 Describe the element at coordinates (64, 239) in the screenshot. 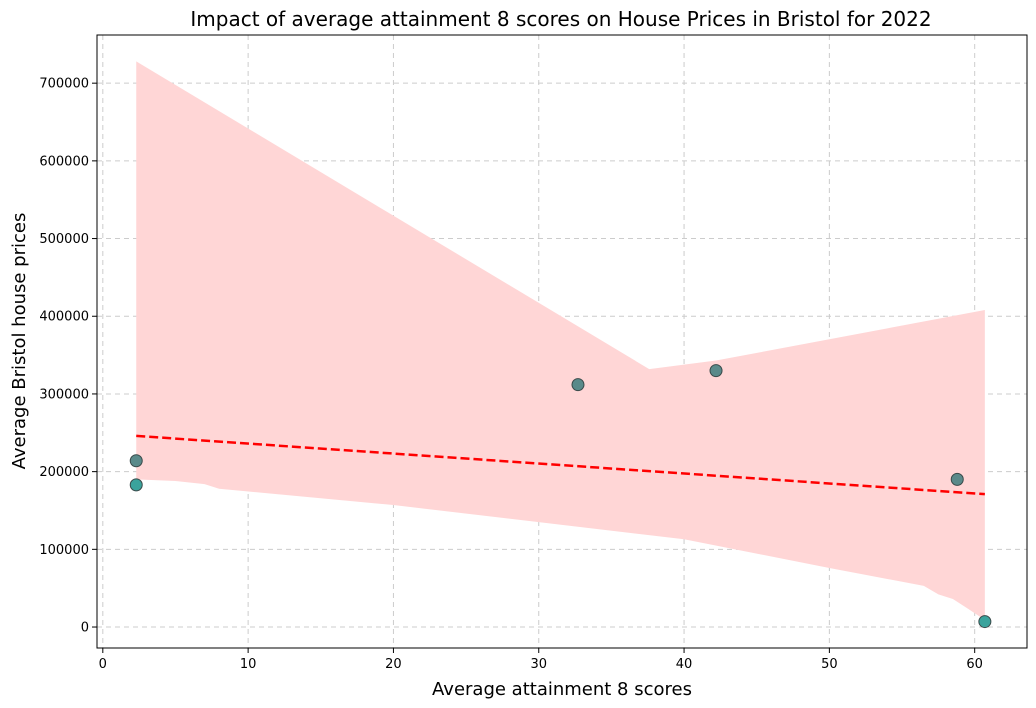

I see `y-tick-label: 500000` at that location.